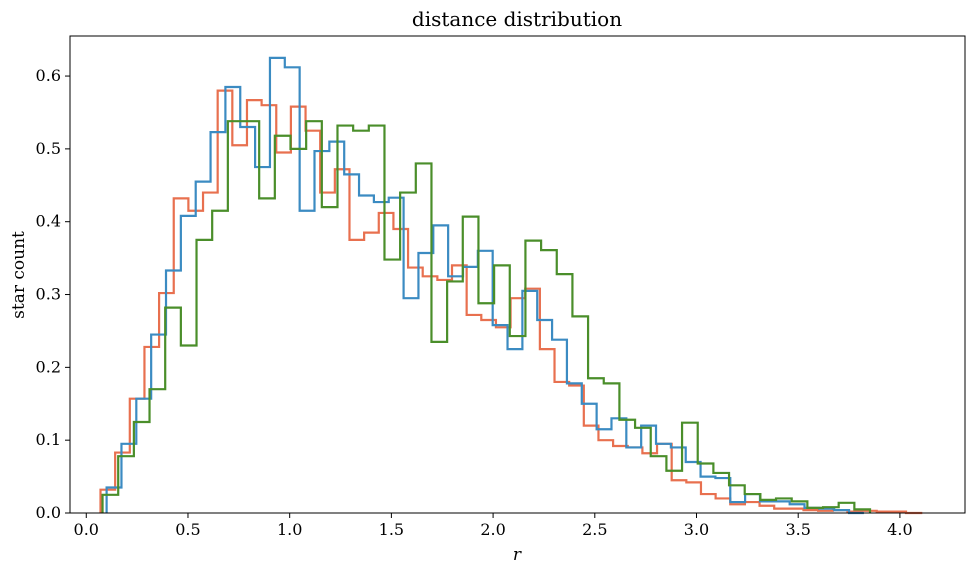 The width and height of the screenshot is (975, 575). Describe the element at coordinates (899, 529) in the screenshot. I see `x-tick-label: 4.0` at that location.